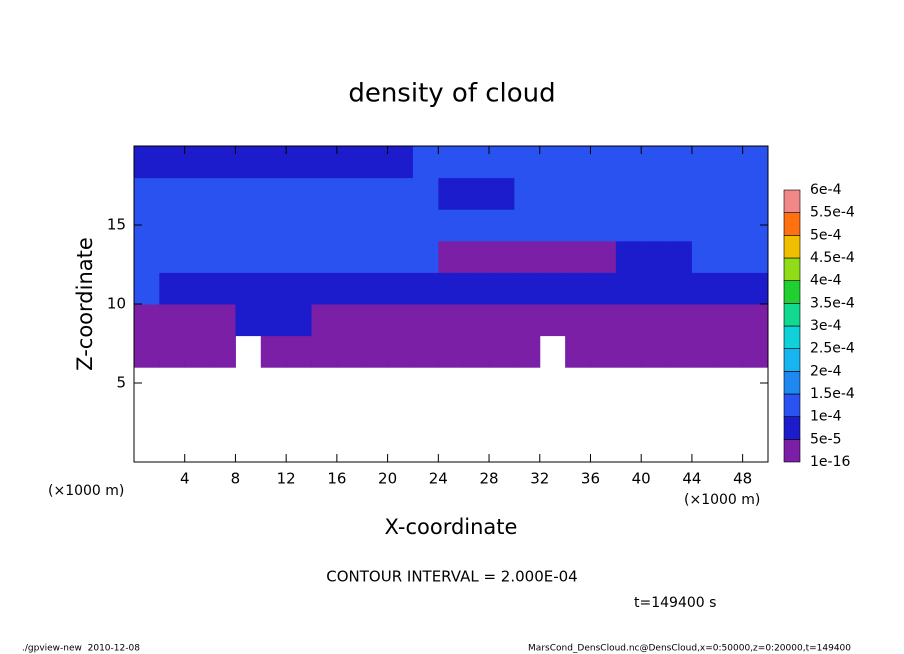  I want to click on colorbar-label: 6e-4, so click(826, 190).